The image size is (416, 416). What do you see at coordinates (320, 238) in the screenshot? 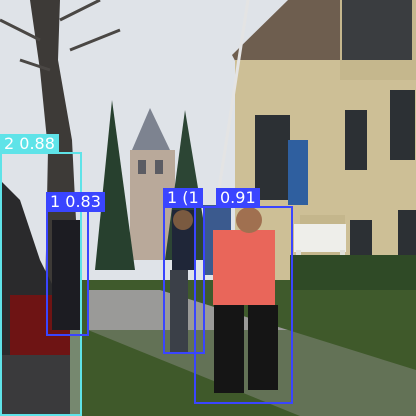
I see `church-sign` at bounding box center [320, 238].